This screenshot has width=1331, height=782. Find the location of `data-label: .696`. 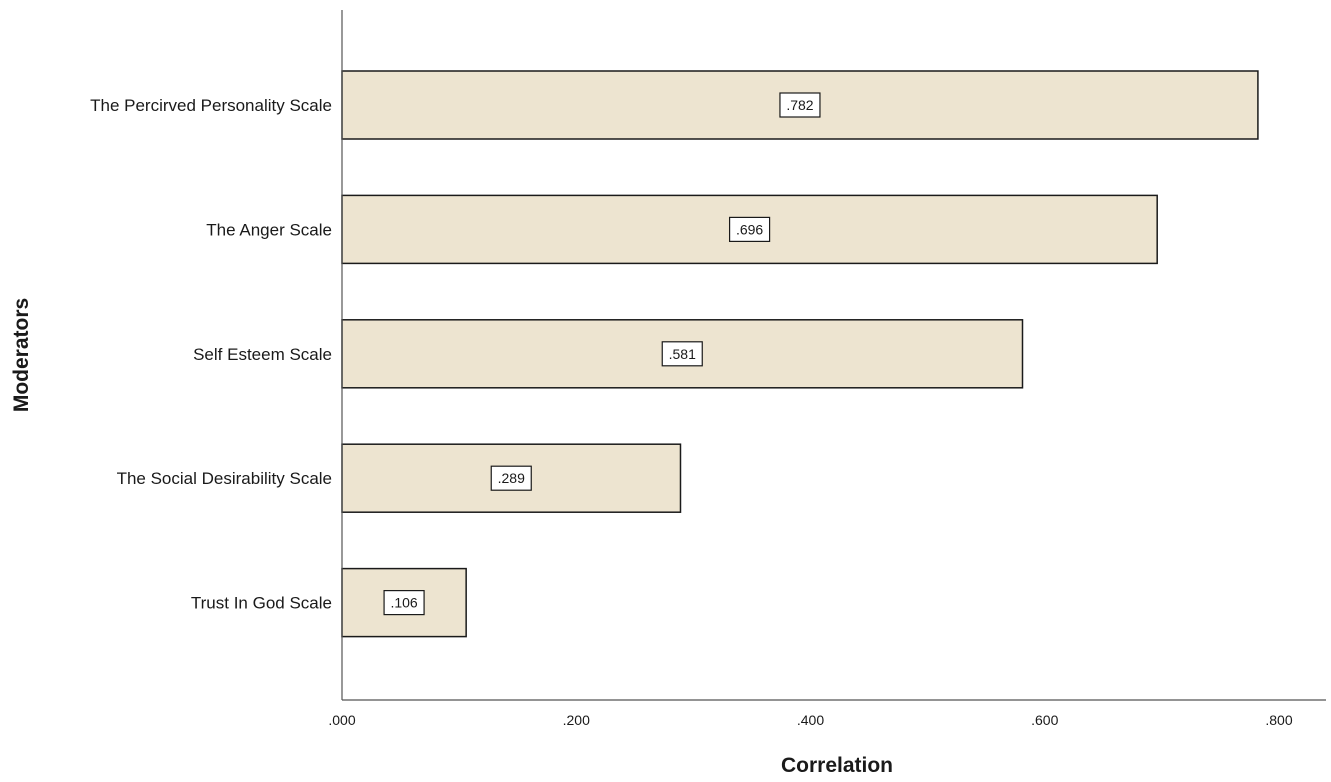

data-label: .696 is located at coordinates (749, 229).